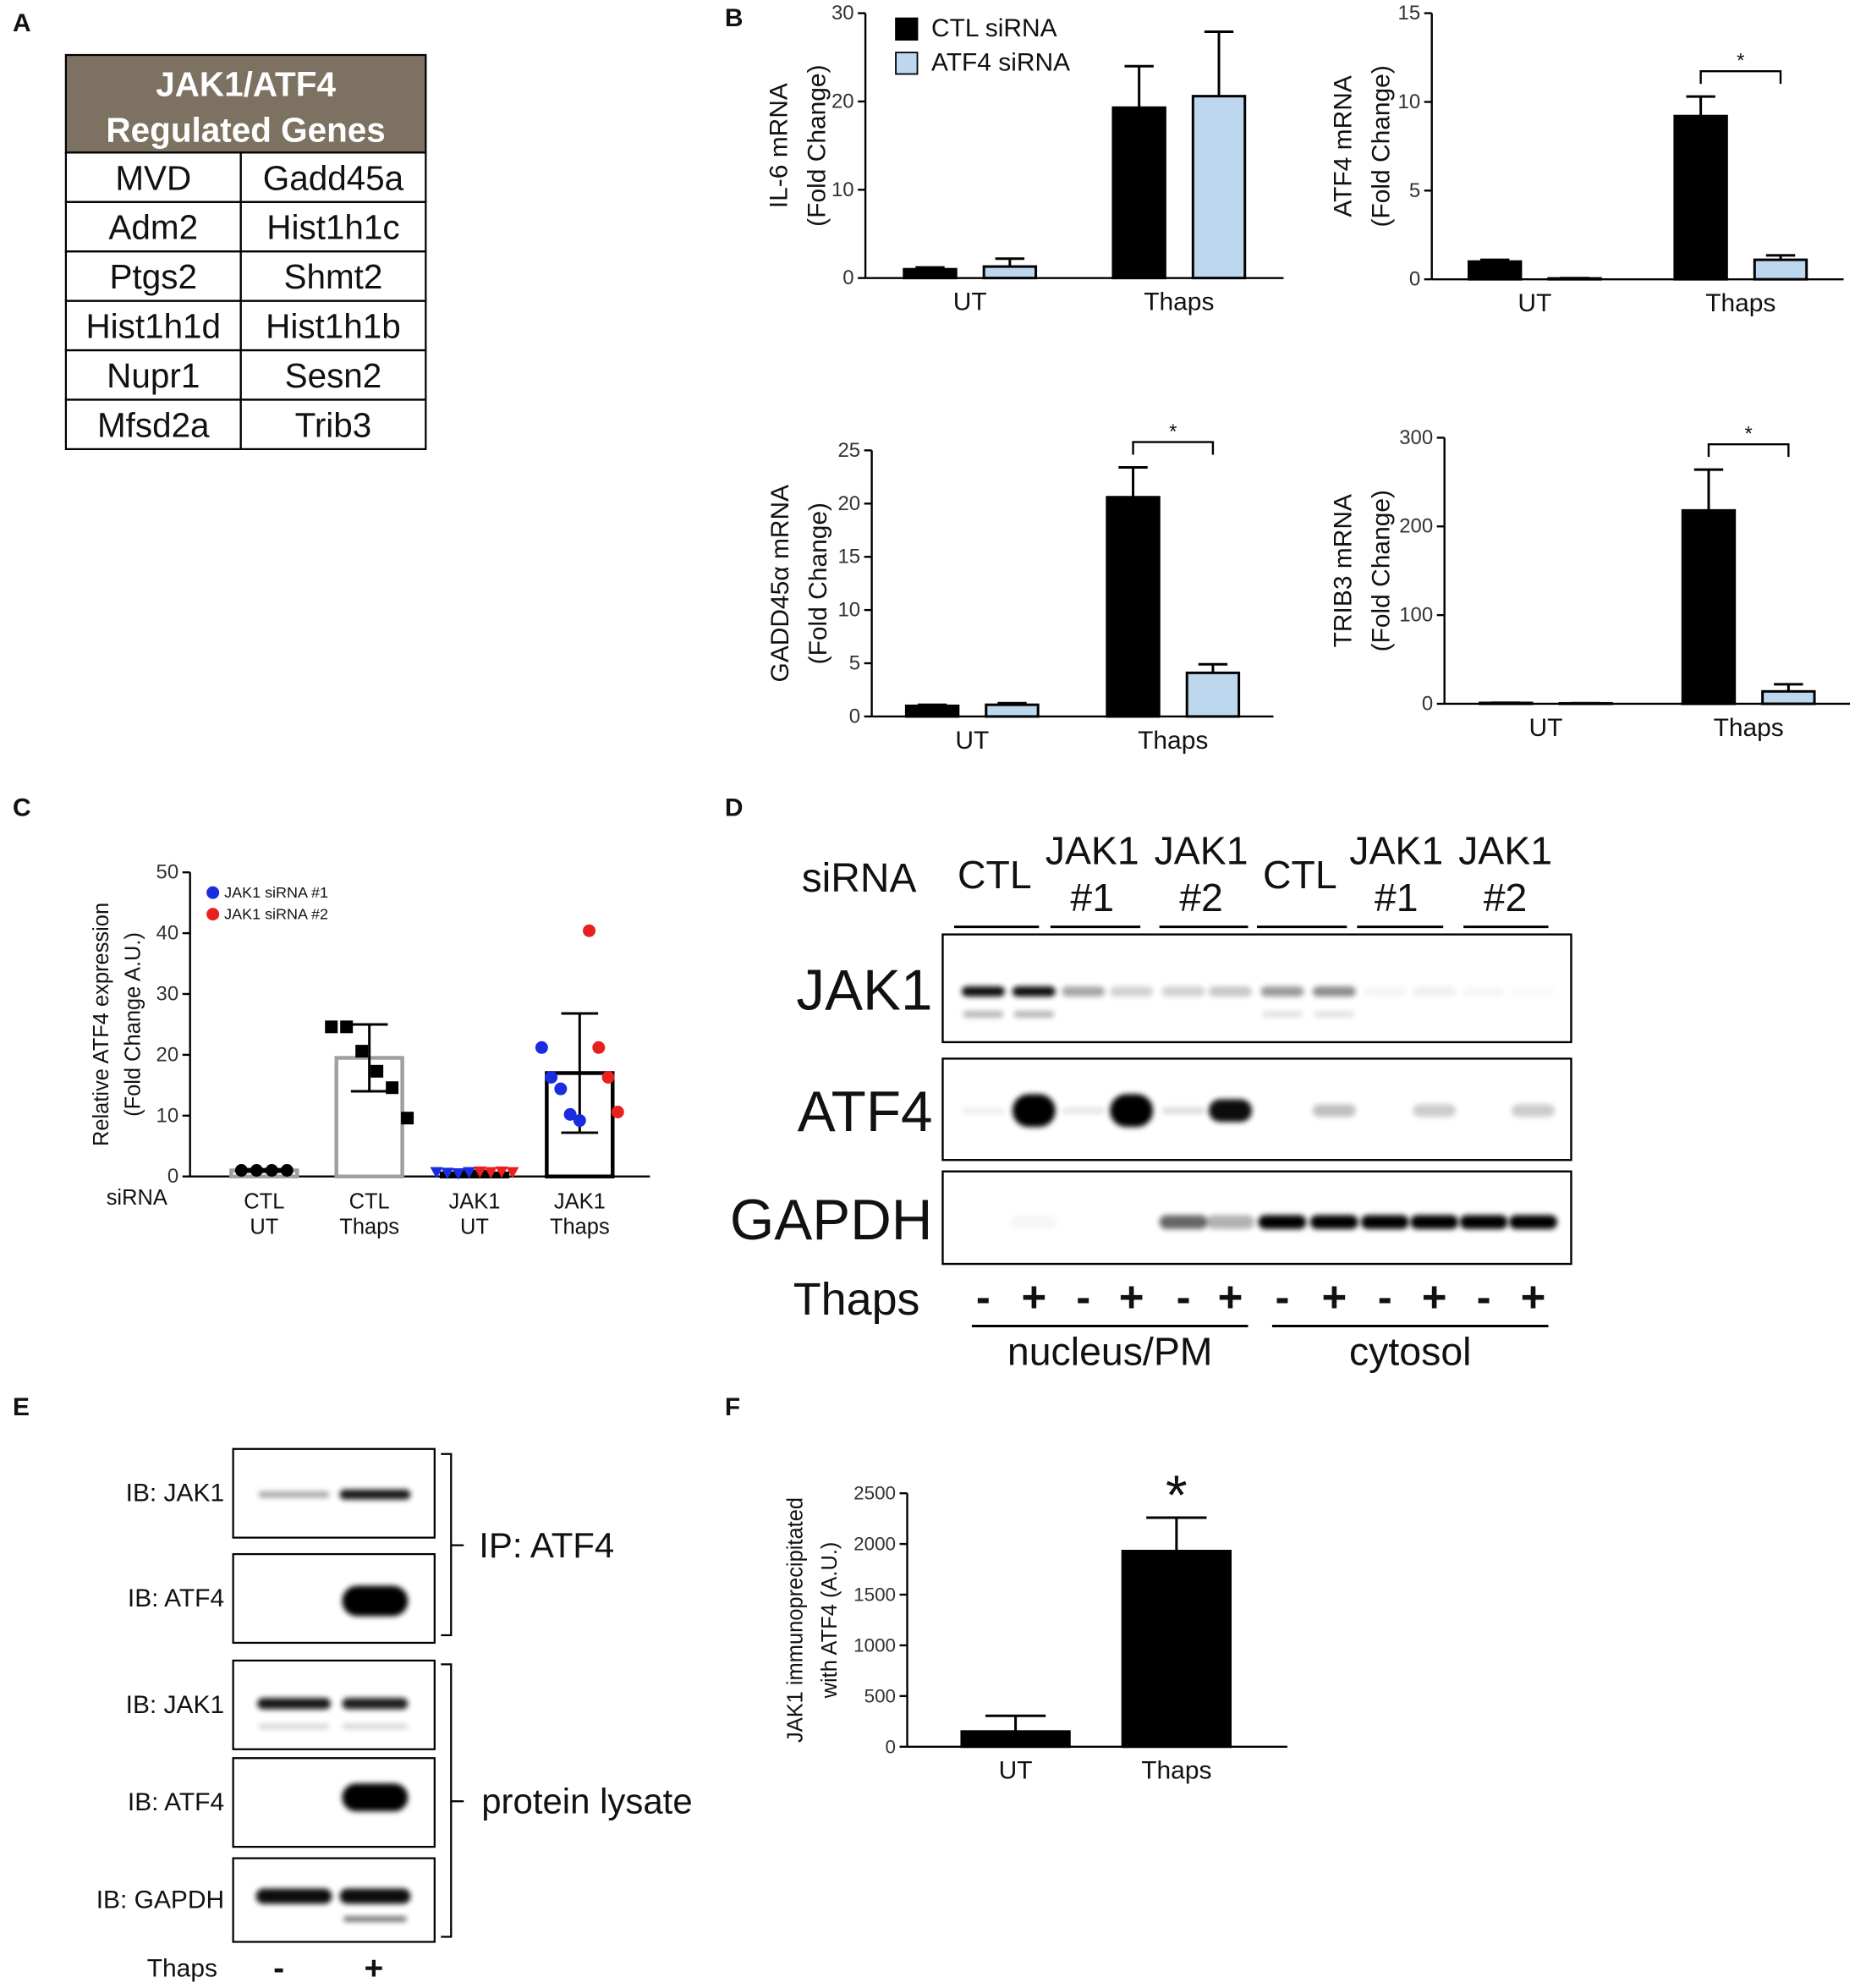  Describe the element at coordinates (153, 227) in the screenshot. I see `table-cell-text: Adm2` at that location.